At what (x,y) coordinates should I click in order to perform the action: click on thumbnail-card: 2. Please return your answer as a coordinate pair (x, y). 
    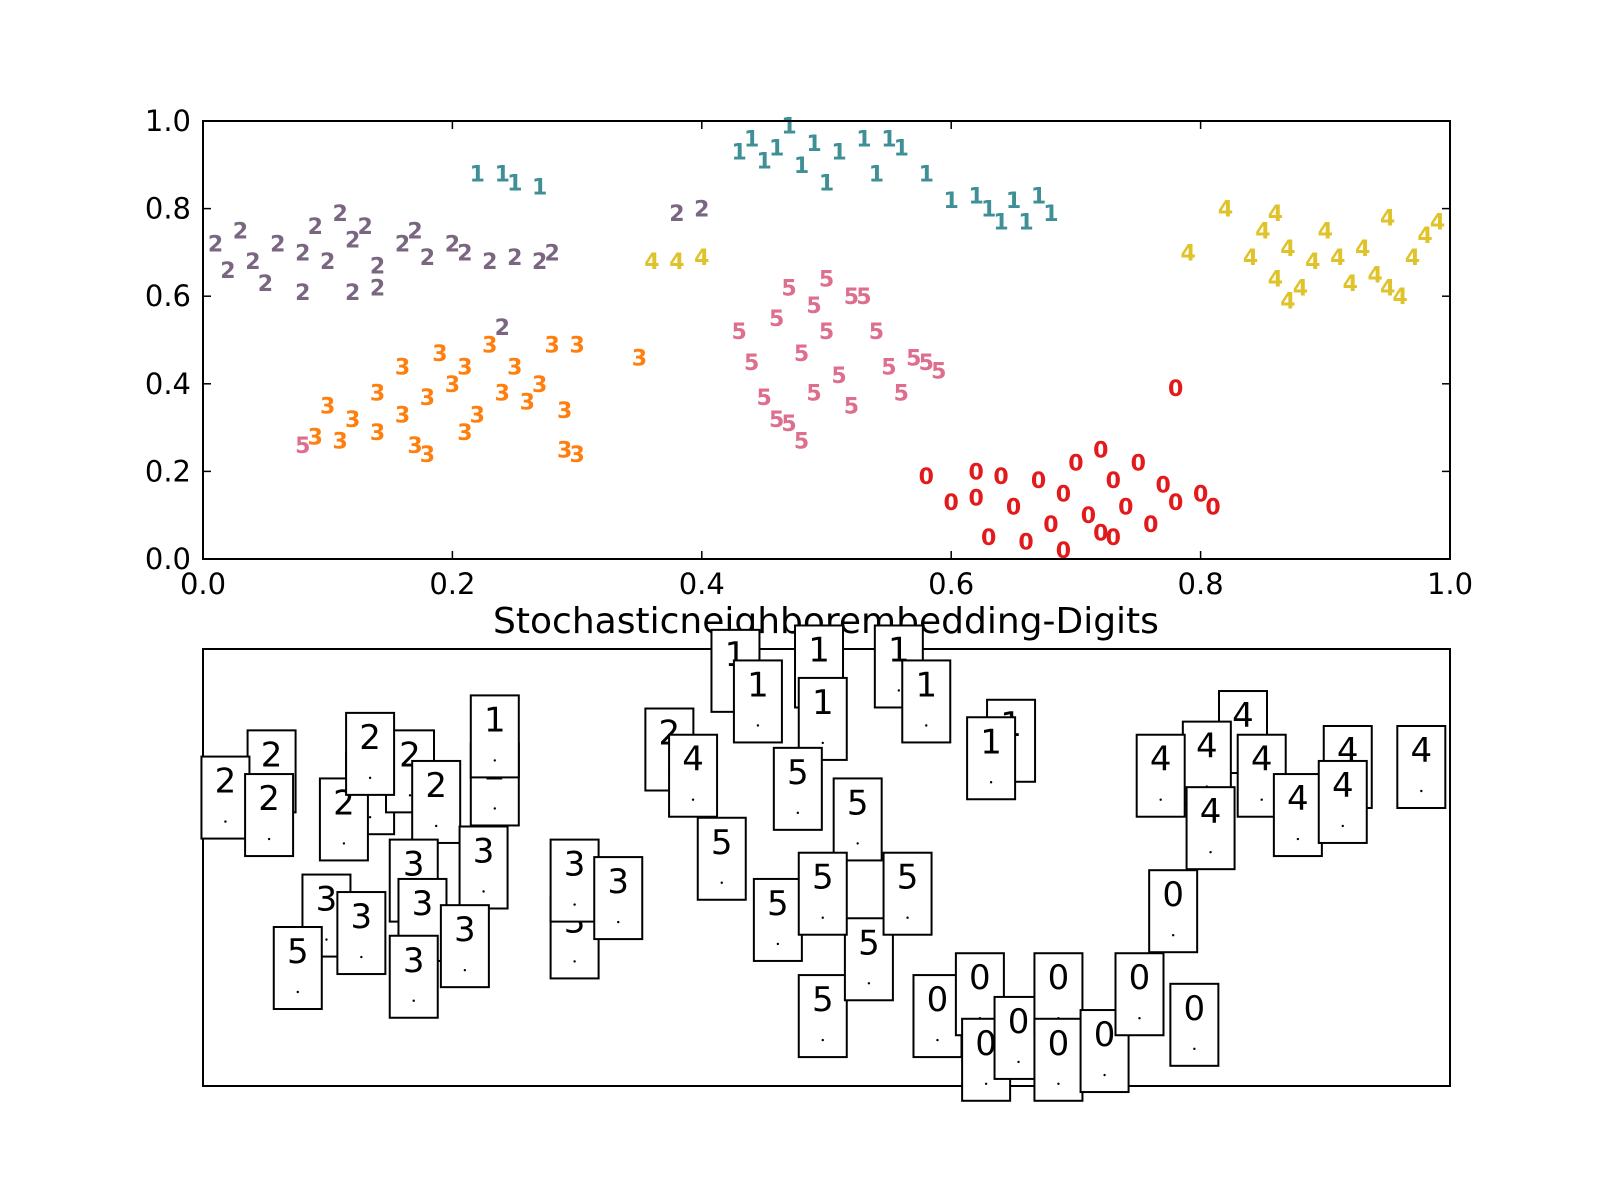
    Looking at the image, I should click on (225, 797).